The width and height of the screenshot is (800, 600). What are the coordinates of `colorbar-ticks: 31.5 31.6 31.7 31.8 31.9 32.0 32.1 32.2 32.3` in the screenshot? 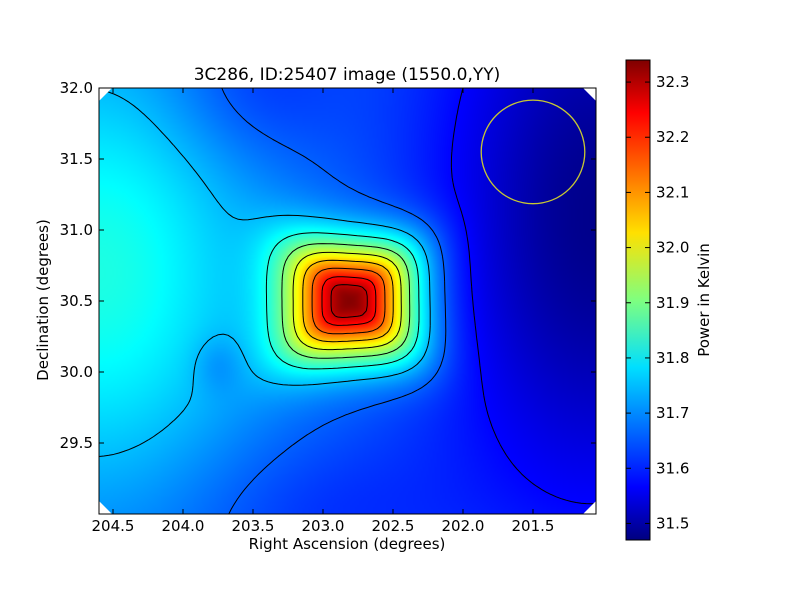 It's located at (657, 302).